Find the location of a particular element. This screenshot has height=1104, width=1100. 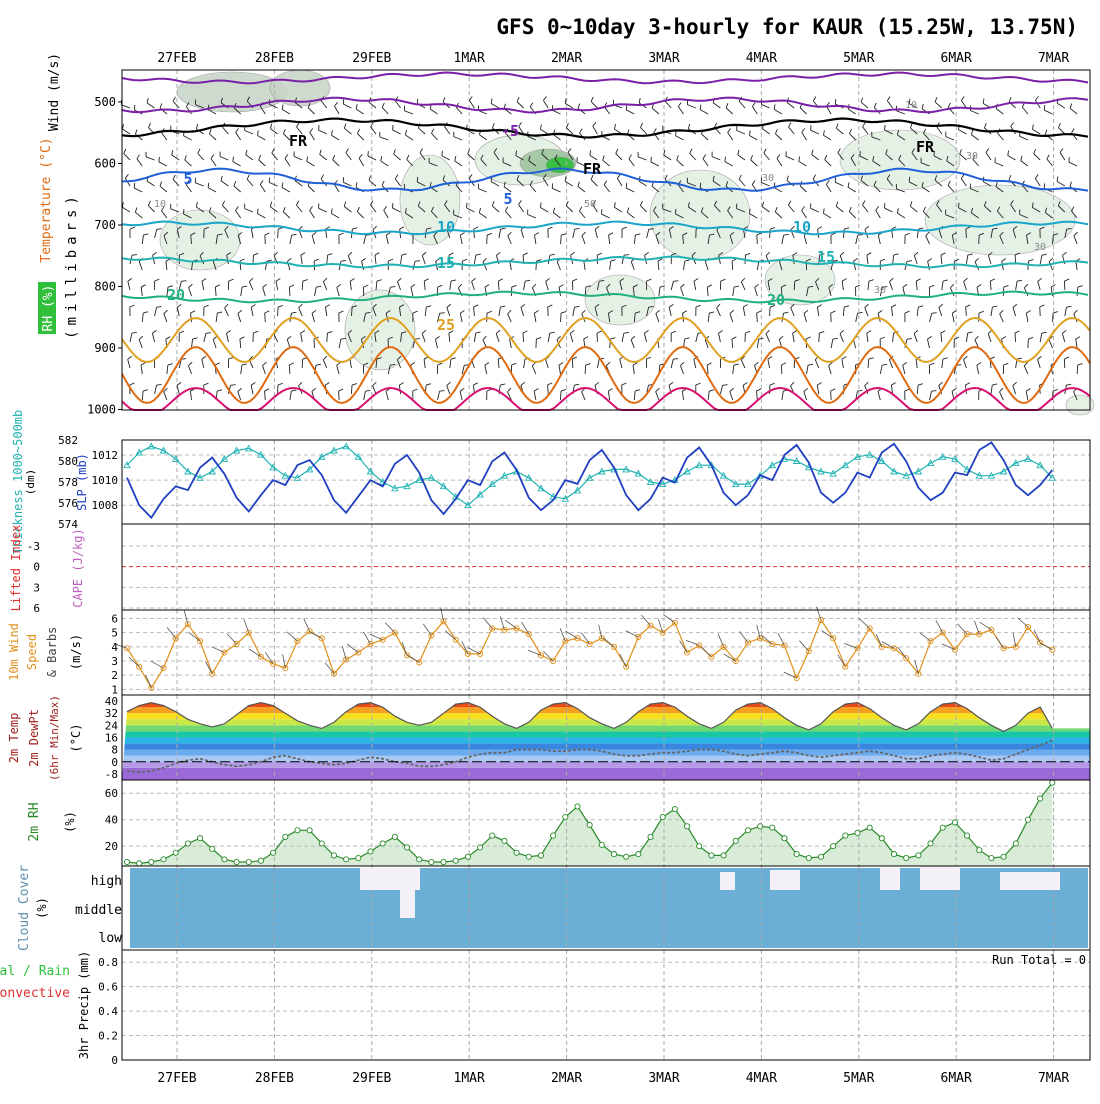

precip-run-total: Run Total = 0 is located at coordinates (1039, 960).